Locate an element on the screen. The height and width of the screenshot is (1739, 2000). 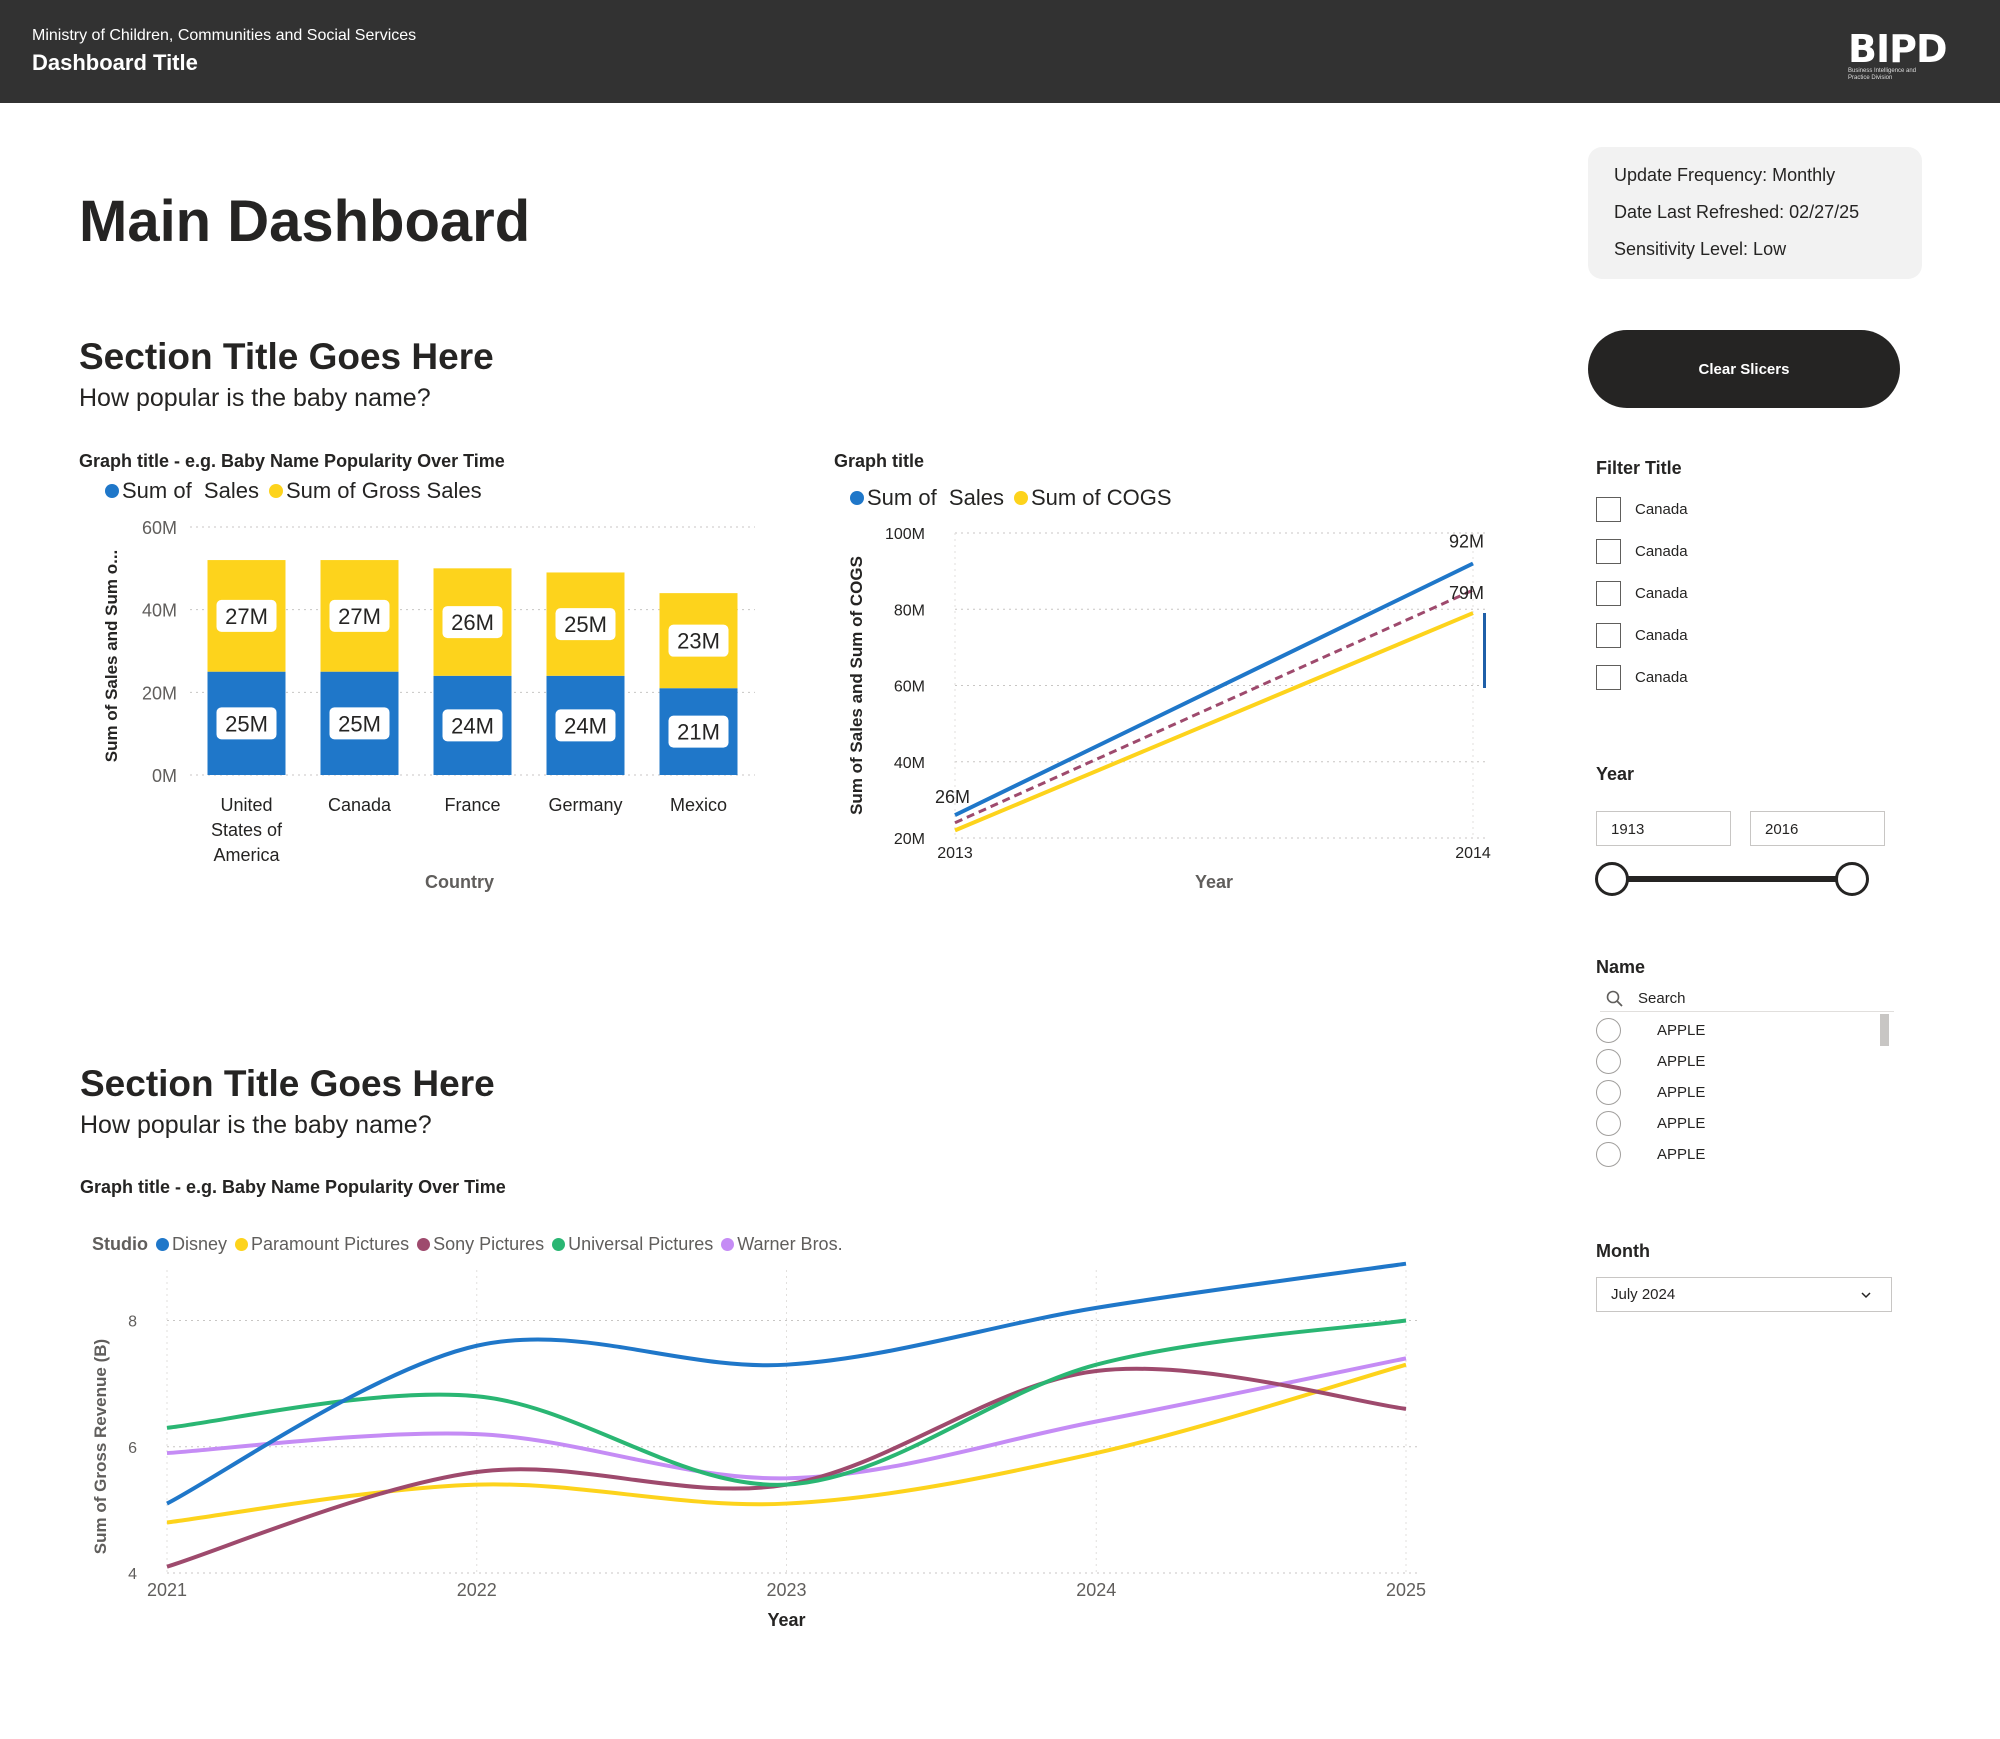
legend-label: Sum of COGS is located at coordinates (1101, 497).